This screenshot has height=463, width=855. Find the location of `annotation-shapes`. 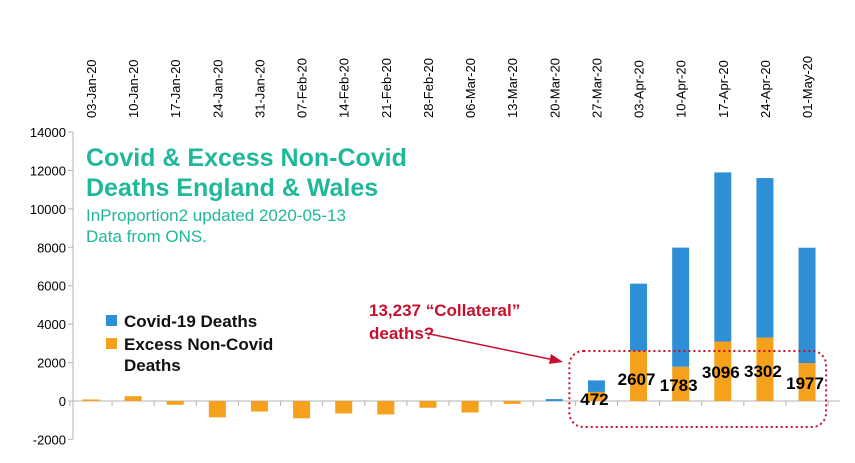

annotation-shapes is located at coordinates (626, 380).